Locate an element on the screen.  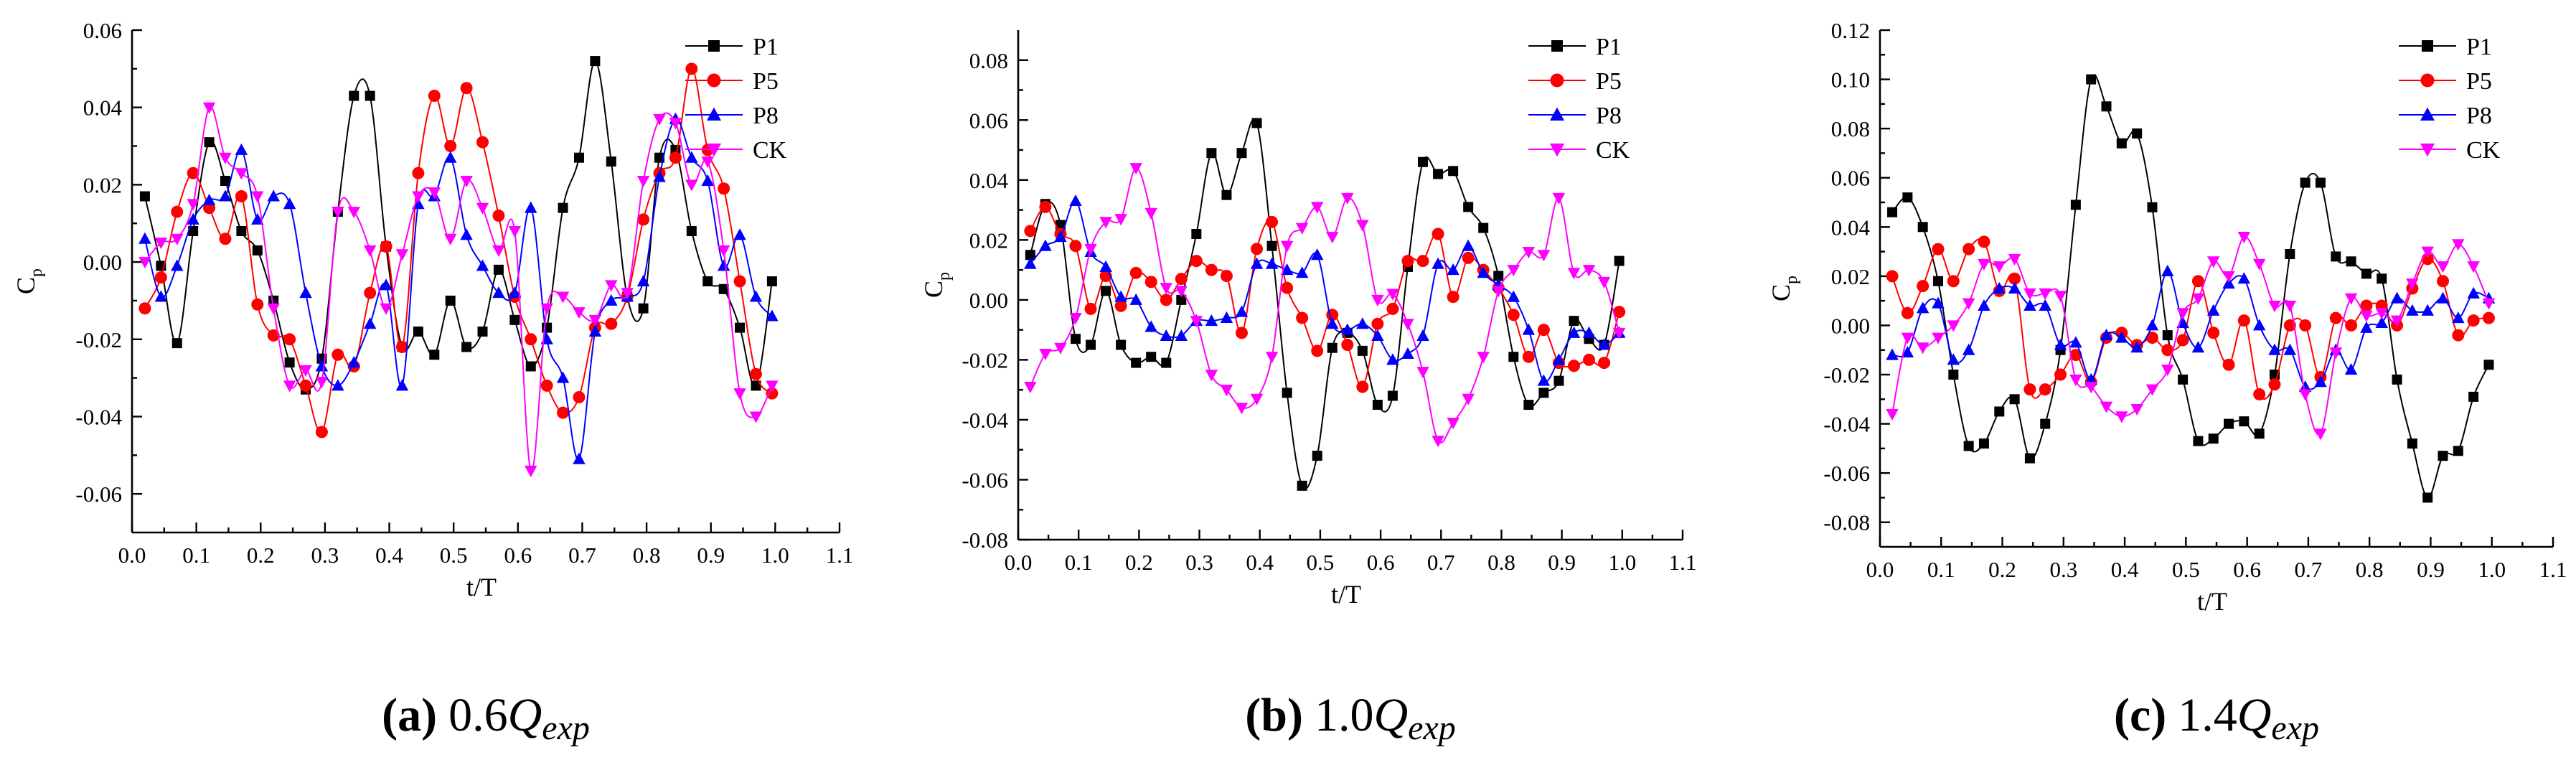
x-tick-label: 1.0 is located at coordinates (2492, 569).